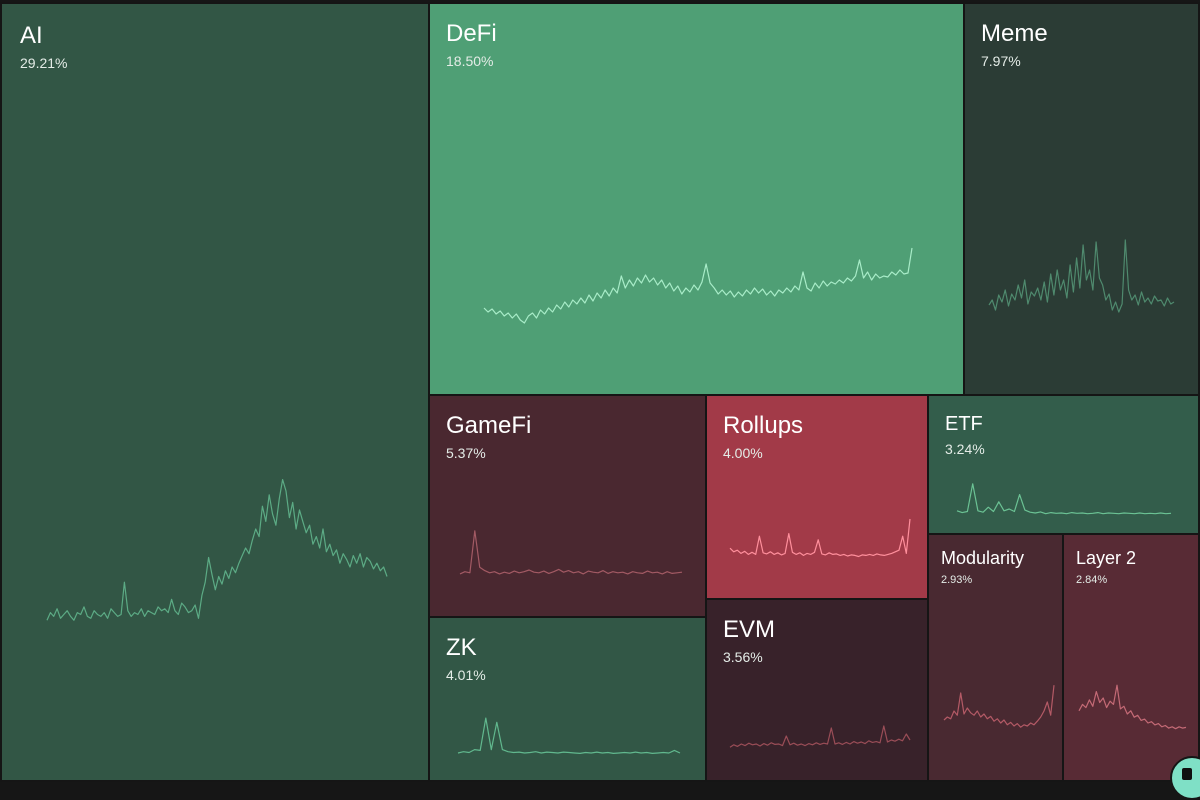  What do you see at coordinates (1082, 200) in the screenshot?
I see `sparkline-meme` at bounding box center [1082, 200].